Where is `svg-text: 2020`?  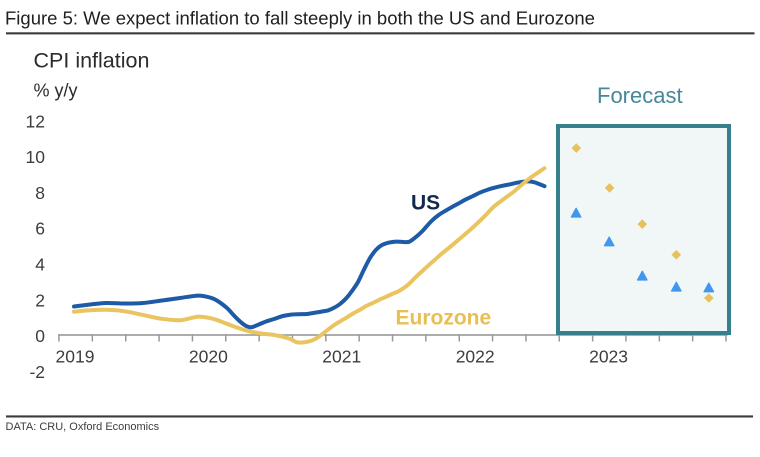
svg-text: 2020 is located at coordinates (208, 356).